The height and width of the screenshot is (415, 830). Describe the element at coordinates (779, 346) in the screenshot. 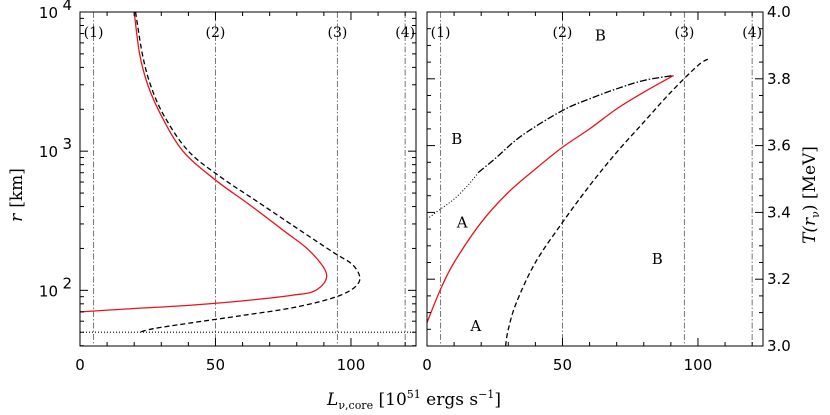

I see `y-tick-label: 3.0` at that location.